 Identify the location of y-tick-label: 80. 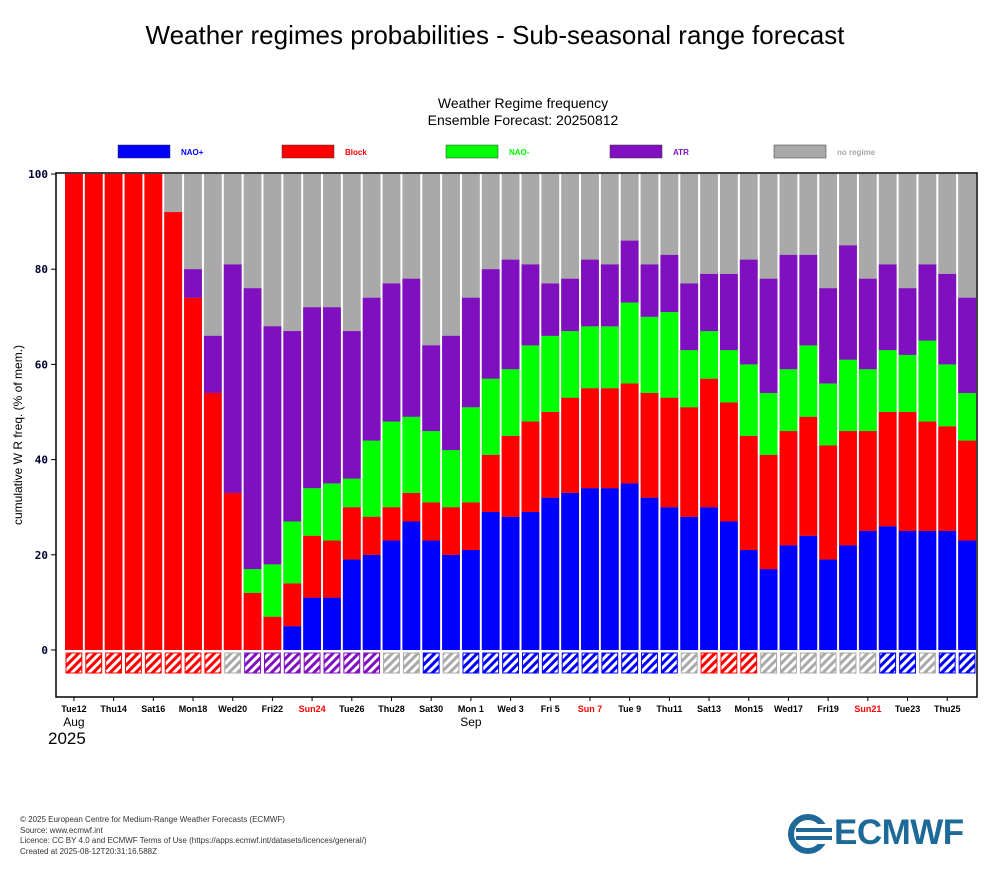
(41, 269).